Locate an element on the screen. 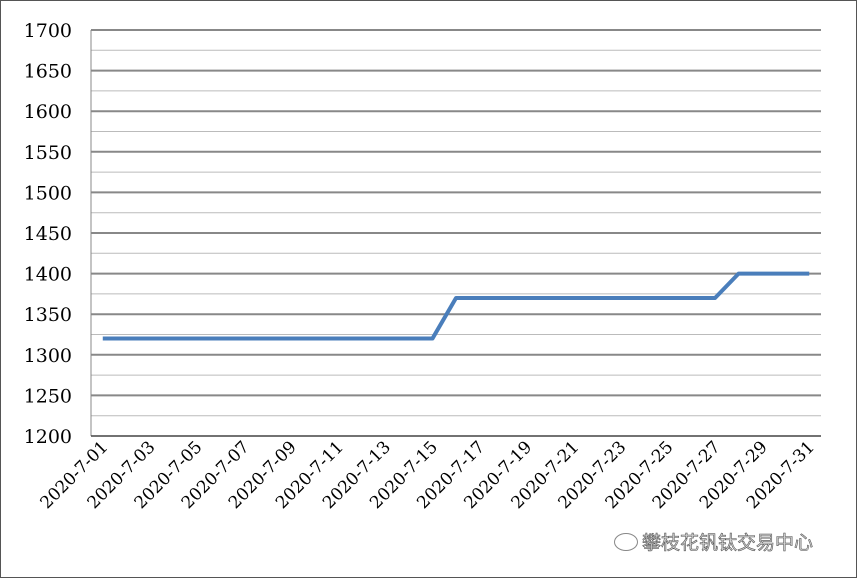 This screenshot has width=858, height=579. y-tick-label: 1700 is located at coordinates (48, 31).